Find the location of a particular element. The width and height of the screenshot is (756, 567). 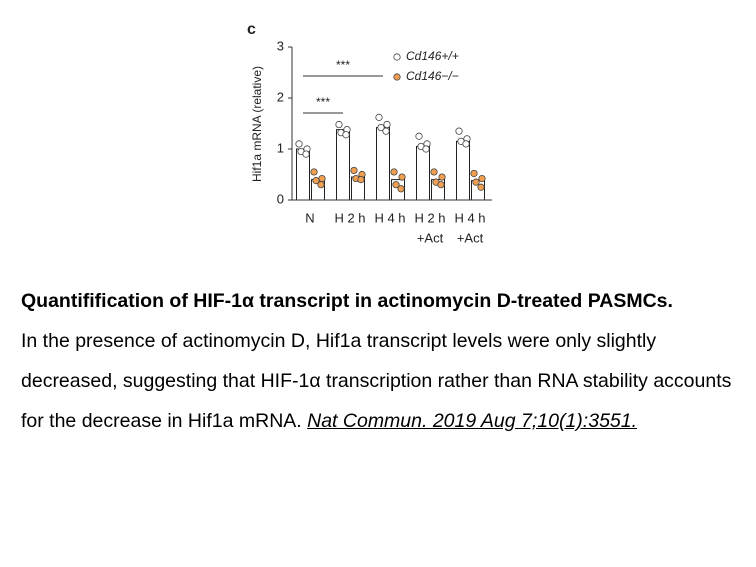

y-tick-label: 1 is located at coordinates (280, 147).